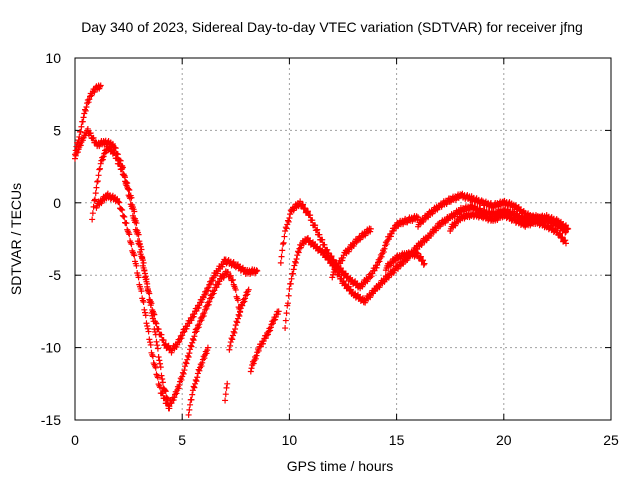  Describe the element at coordinates (16, 239) in the screenshot. I see `y-axis-label: SDTVAR / TECUs` at that location.